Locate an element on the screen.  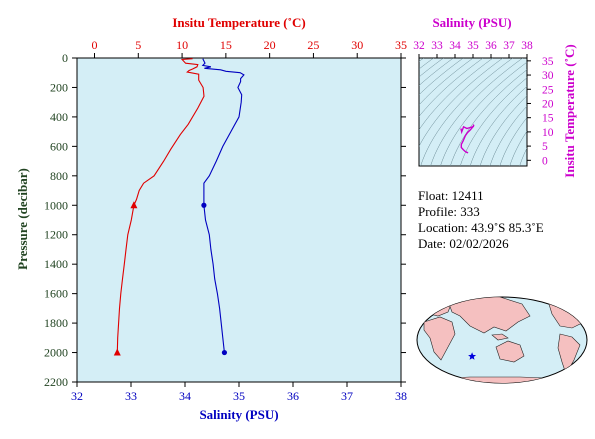
float-id: Float: 12411 is located at coordinates (481, 196).